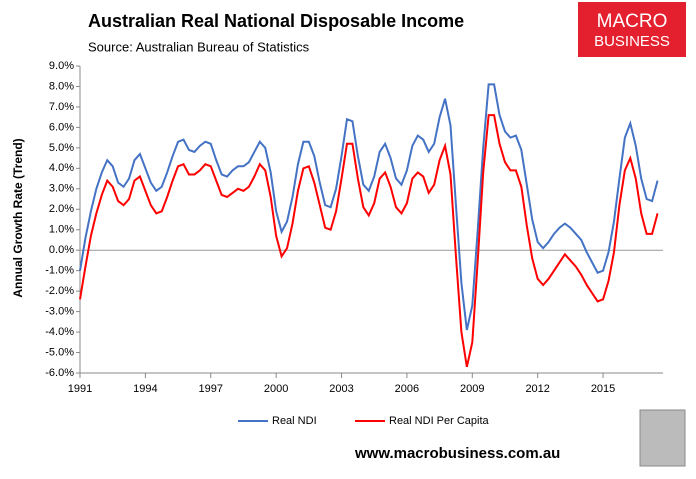 The image size is (696, 479). What do you see at coordinates (61, 107) in the screenshot?
I see `y-tick-label: 7.0%` at bounding box center [61, 107].